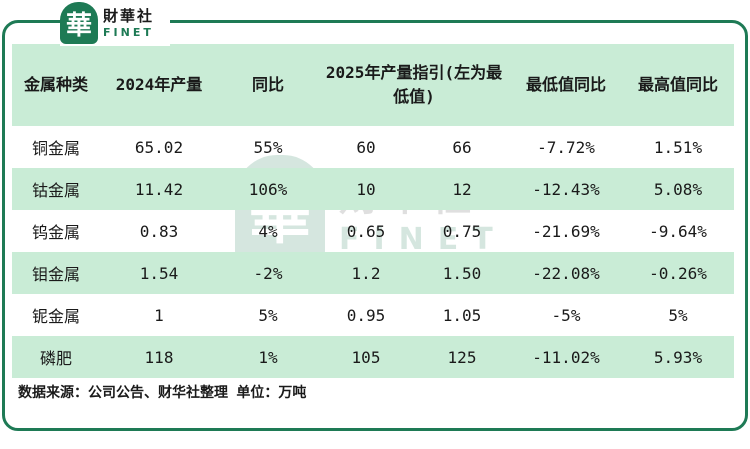 This screenshot has width=750, height=449. I want to click on logo-name-cn: 財華社, so click(129, 15).